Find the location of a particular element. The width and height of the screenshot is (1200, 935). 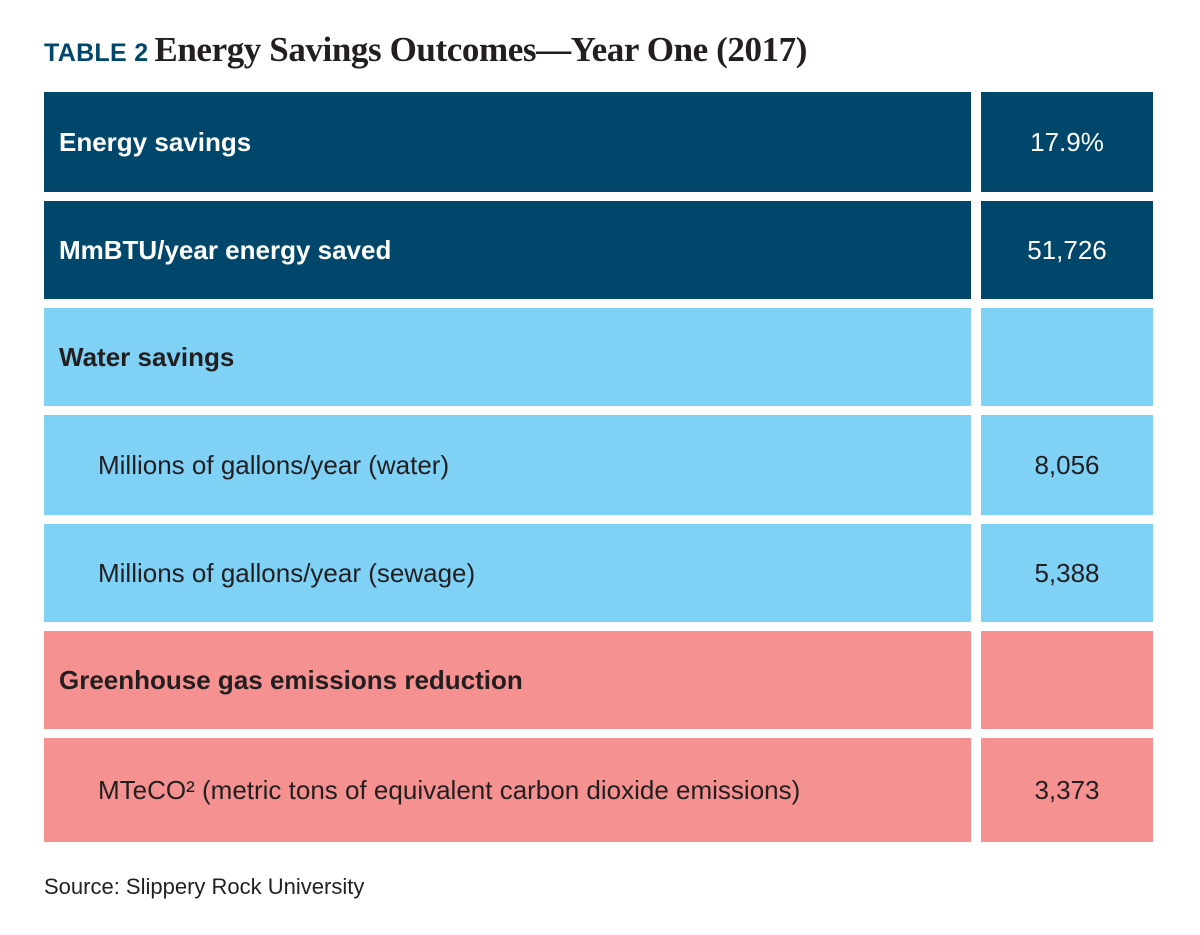

row-value: 51,726 is located at coordinates (1067, 250).